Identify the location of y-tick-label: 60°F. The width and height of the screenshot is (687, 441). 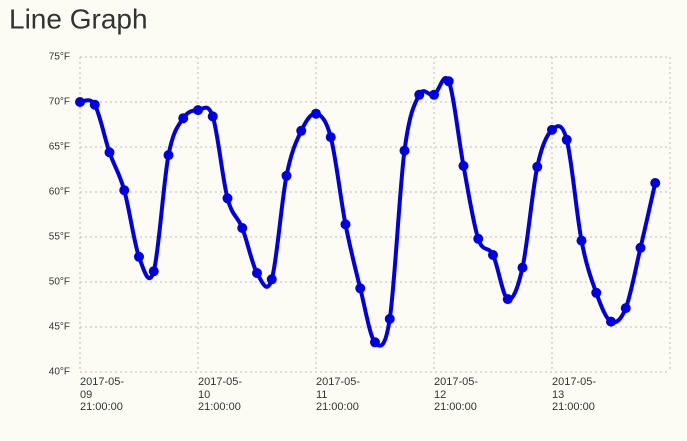
(59, 192).